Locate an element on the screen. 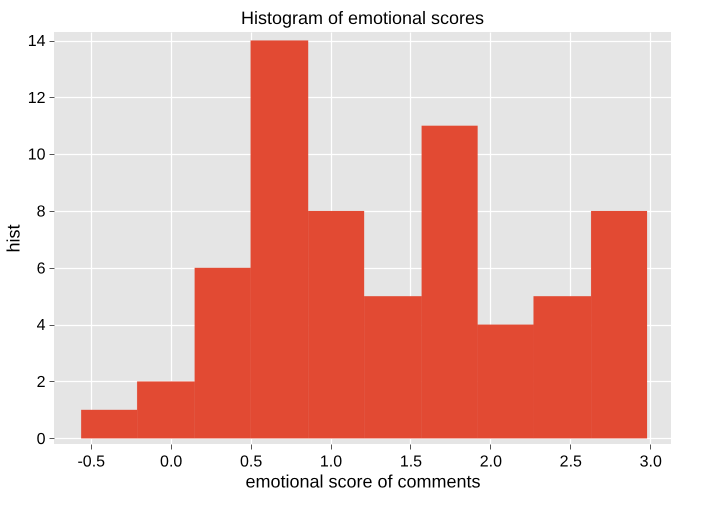 The height and width of the screenshot is (523, 702). chart-title: Histogram of emotional scores is located at coordinates (362, 18).